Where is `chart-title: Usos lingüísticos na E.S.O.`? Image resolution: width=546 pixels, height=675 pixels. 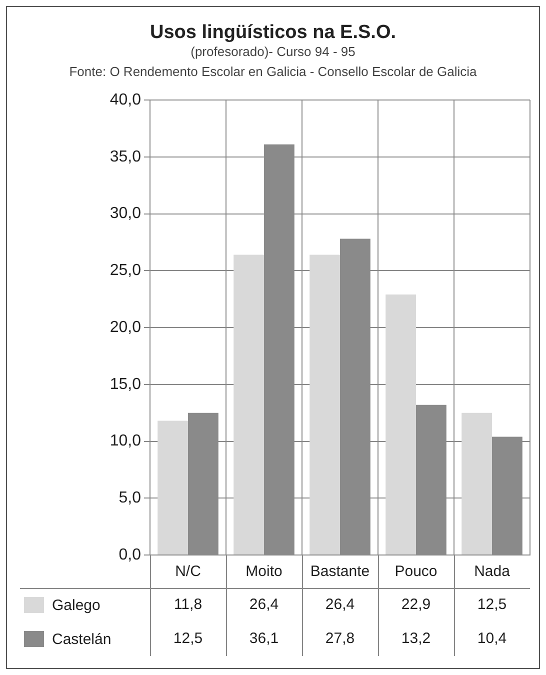 chart-title: Usos lingüísticos na E.S.O. is located at coordinates (273, 32).